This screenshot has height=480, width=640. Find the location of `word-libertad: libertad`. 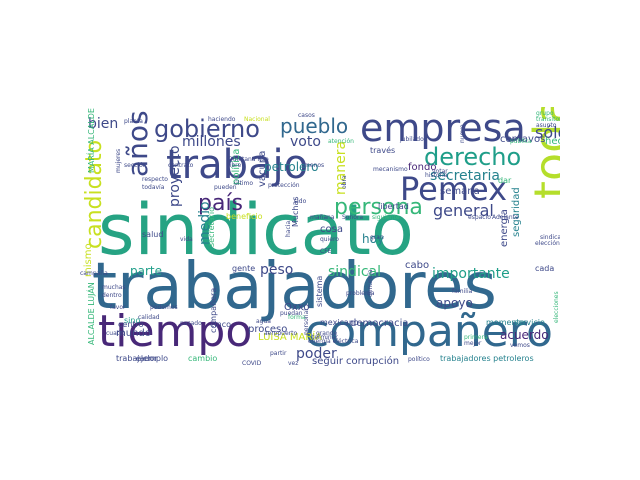

word-libertad: libertad is located at coordinates (393, 206).